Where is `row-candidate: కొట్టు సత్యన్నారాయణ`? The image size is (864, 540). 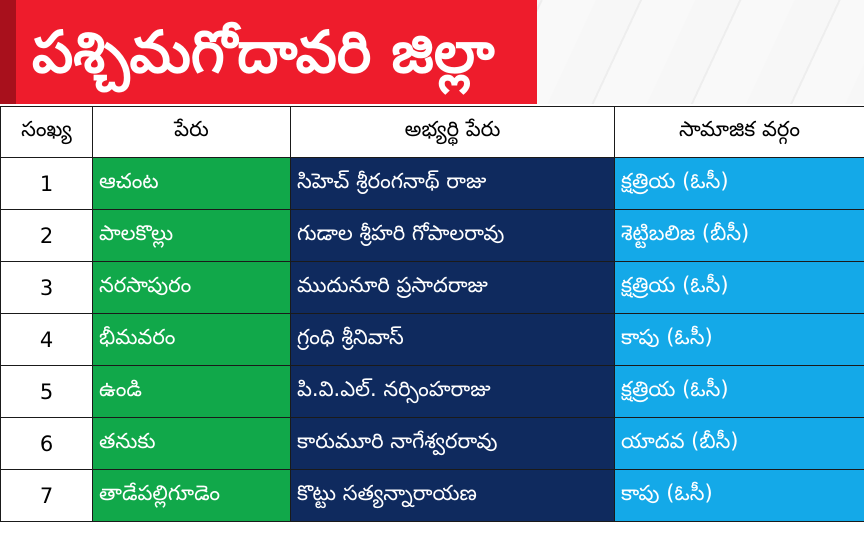 row-candidate: కొట్టు సత్యన్నారాయణ is located at coordinates (452, 495).